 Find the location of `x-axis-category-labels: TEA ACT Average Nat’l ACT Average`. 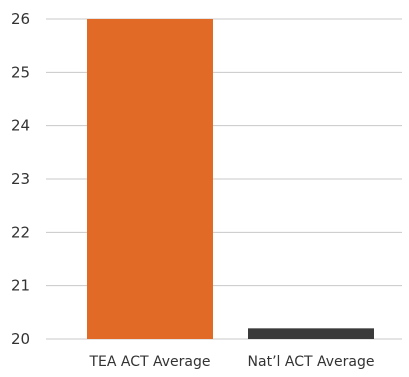

x-axis-category-labels: TEA ACT Average Nat’l ACT Average is located at coordinates (231, 362).